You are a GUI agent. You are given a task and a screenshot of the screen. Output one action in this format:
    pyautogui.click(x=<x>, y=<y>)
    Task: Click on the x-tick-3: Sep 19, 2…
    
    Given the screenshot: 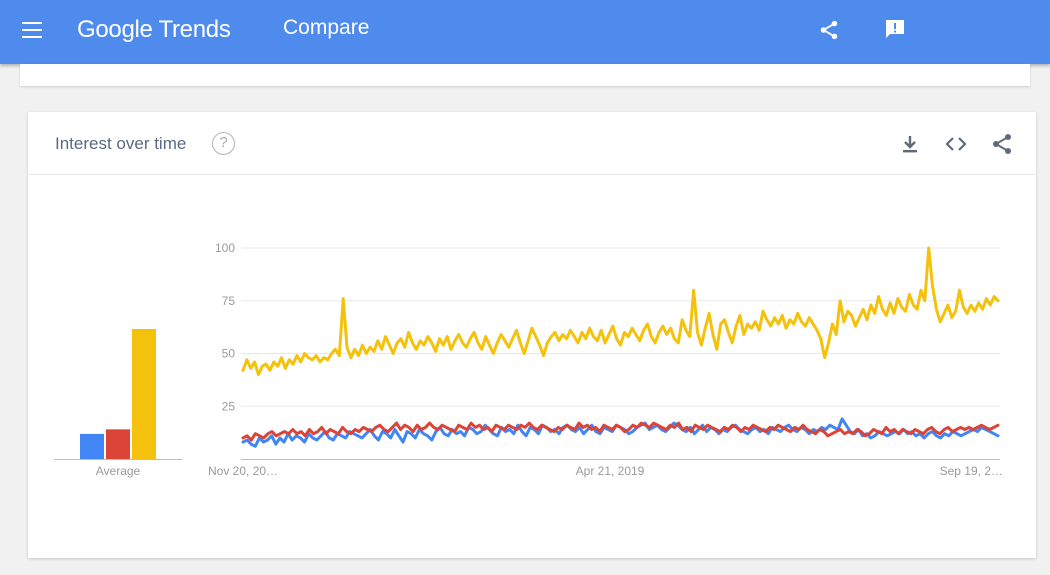 What is the action you would take?
    pyautogui.click(x=971, y=471)
    